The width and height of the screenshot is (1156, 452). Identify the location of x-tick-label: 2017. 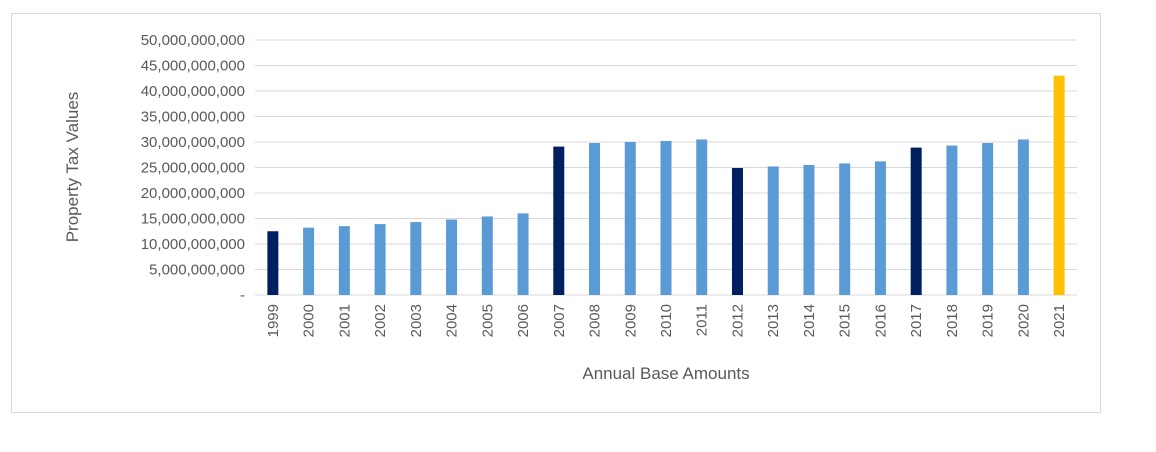
(916, 320).